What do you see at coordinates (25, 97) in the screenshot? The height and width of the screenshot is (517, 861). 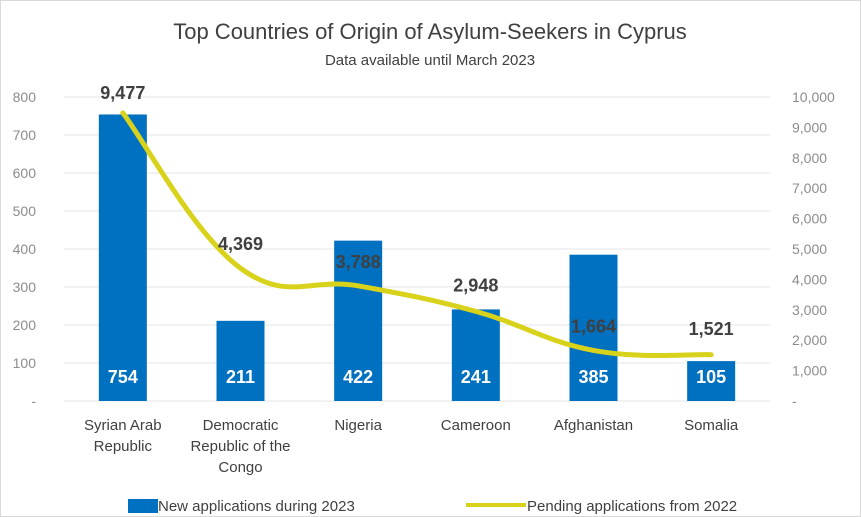 I see `y-left-tick-label: 800` at bounding box center [25, 97].